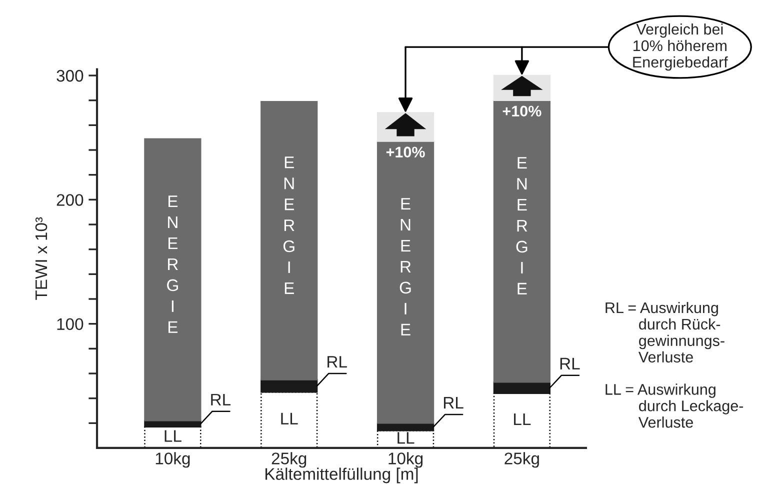 This screenshot has width=770, height=495. I want to click on text: LL = Auswirkung durch Leckage- Verluste, so click(675, 406).